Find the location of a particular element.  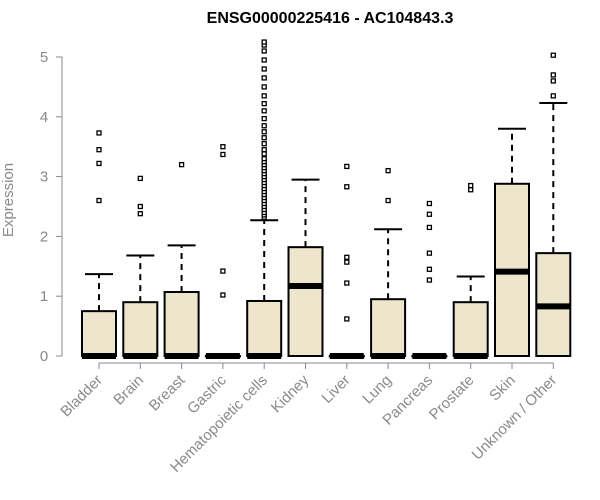

x-tick-label: Prostate is located at coordinates (452, 398).